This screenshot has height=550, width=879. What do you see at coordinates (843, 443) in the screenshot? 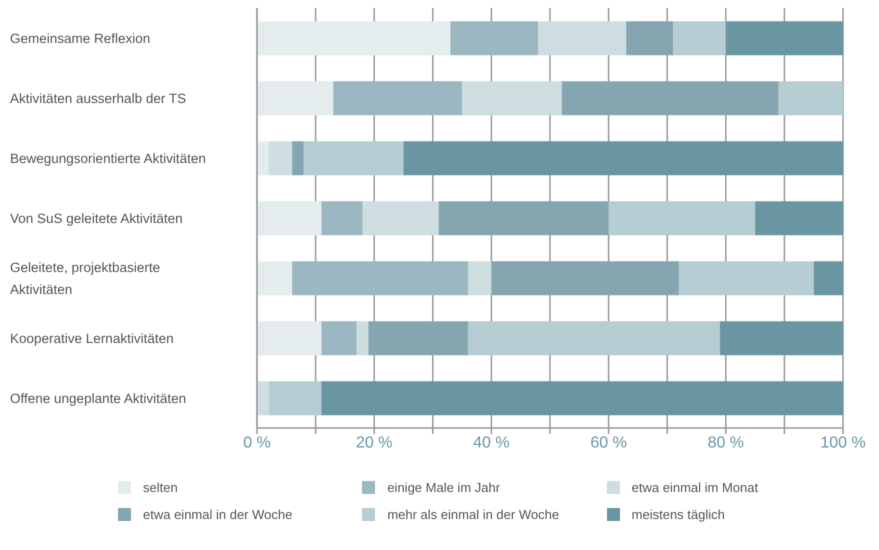
I see `x-tick-label: 100 %` at bounding box center [843, 443].